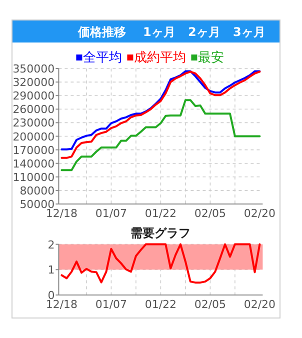 The width and height of the screenshot is (302, 338). What do you see at coordinates (204, 32) in the screenshot?
I see `text: 2ヶ月` at bounding box center [204, 32].